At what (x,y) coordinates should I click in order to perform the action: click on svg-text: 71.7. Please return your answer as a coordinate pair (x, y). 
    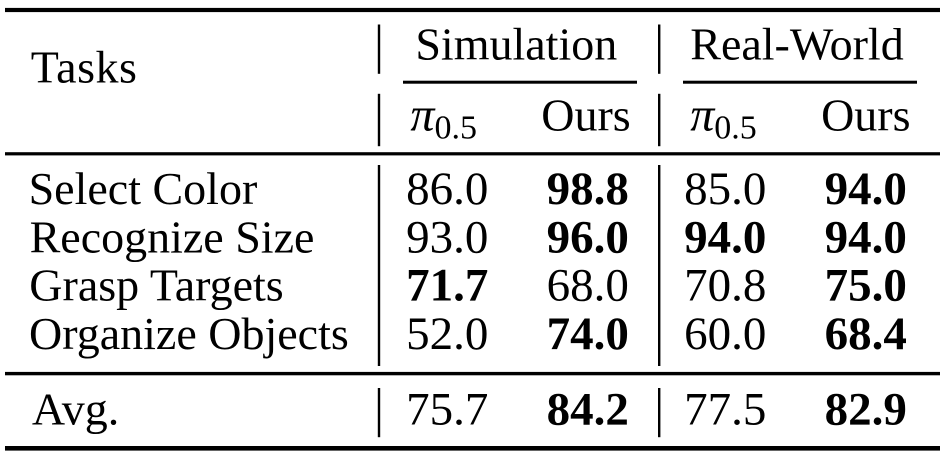
    Looking at the image, I should click on (447, 286).